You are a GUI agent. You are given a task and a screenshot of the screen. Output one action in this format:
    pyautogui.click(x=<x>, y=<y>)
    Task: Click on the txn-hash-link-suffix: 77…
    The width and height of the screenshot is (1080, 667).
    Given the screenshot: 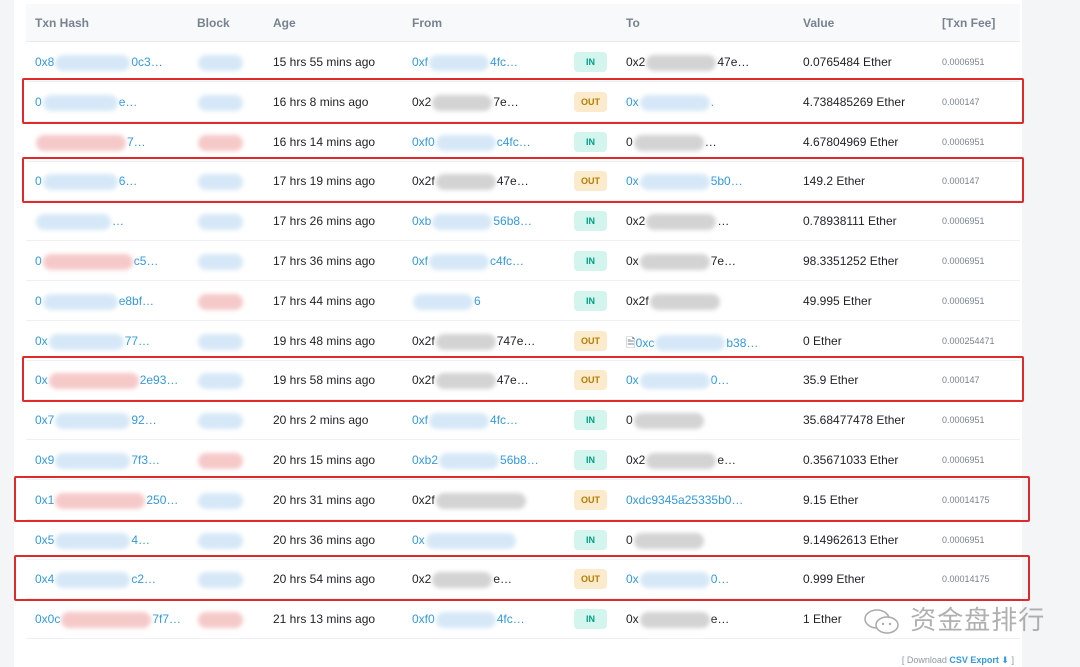 What is the action you would take?
    pyautogui.click(x=137, y=340)
    